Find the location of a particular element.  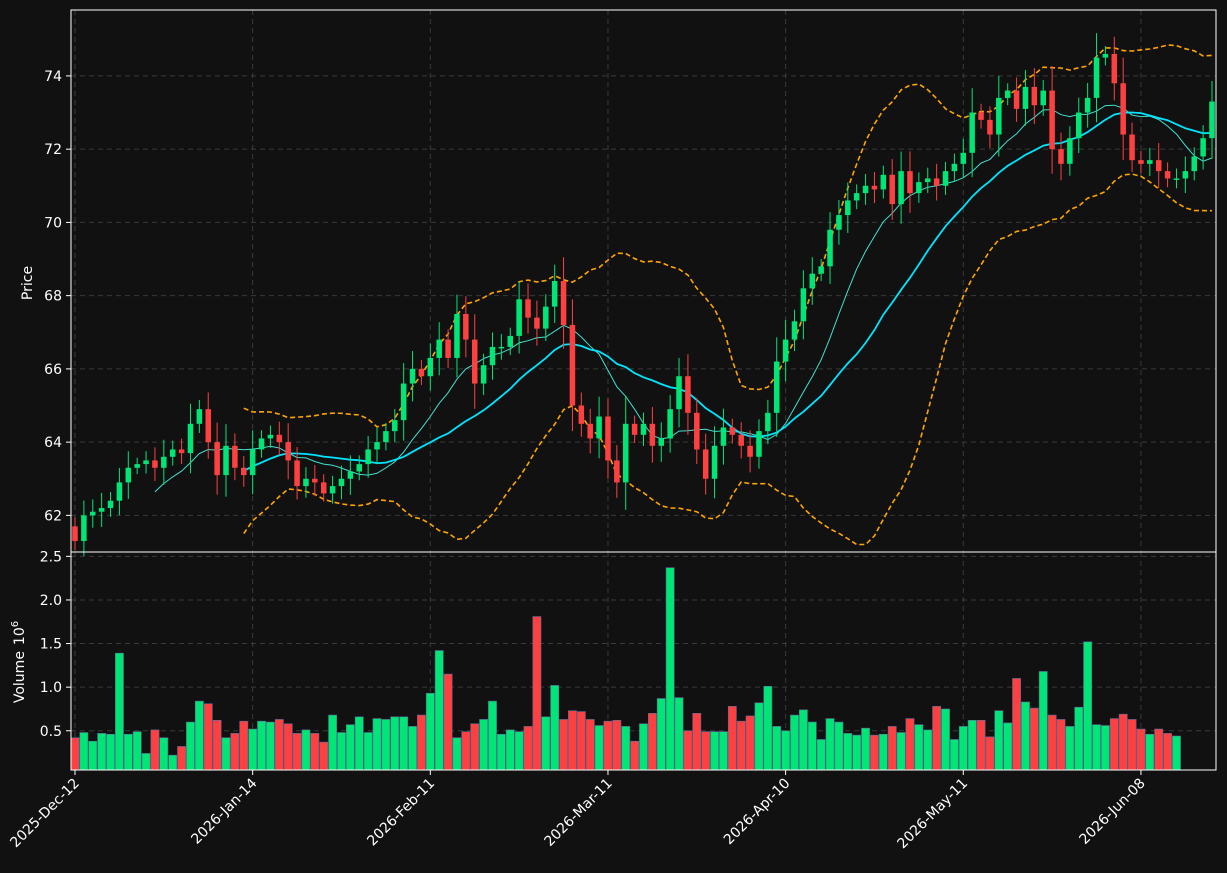

volume-tick-label: 1.5 is located at coordinates (51, 645).